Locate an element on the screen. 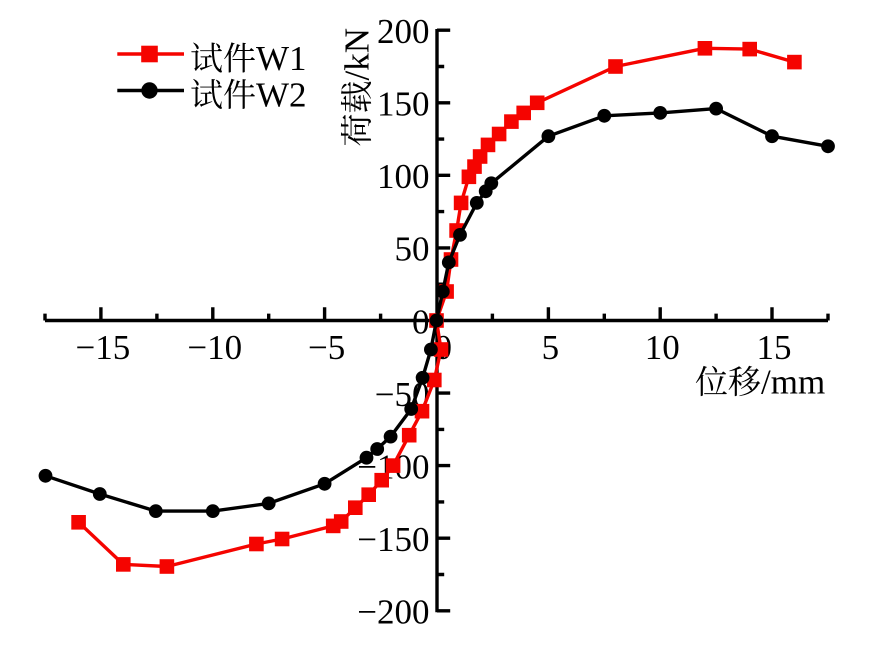 Image resolution: width=892 pixels, height=650 pixels. svg-text: −15 is located at coordinates (103, 347).